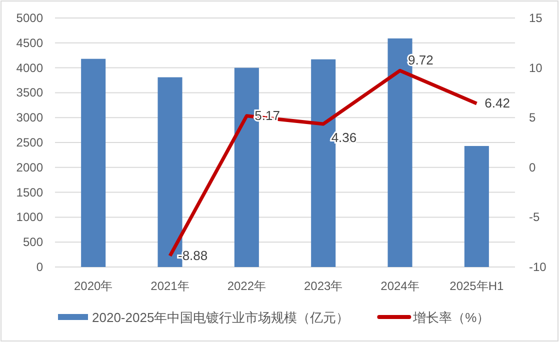 The image size is (560, 343). Describe the element at coordinates (30, 117) in the screenshot. I see `y-tick-label: 3000` at that location.